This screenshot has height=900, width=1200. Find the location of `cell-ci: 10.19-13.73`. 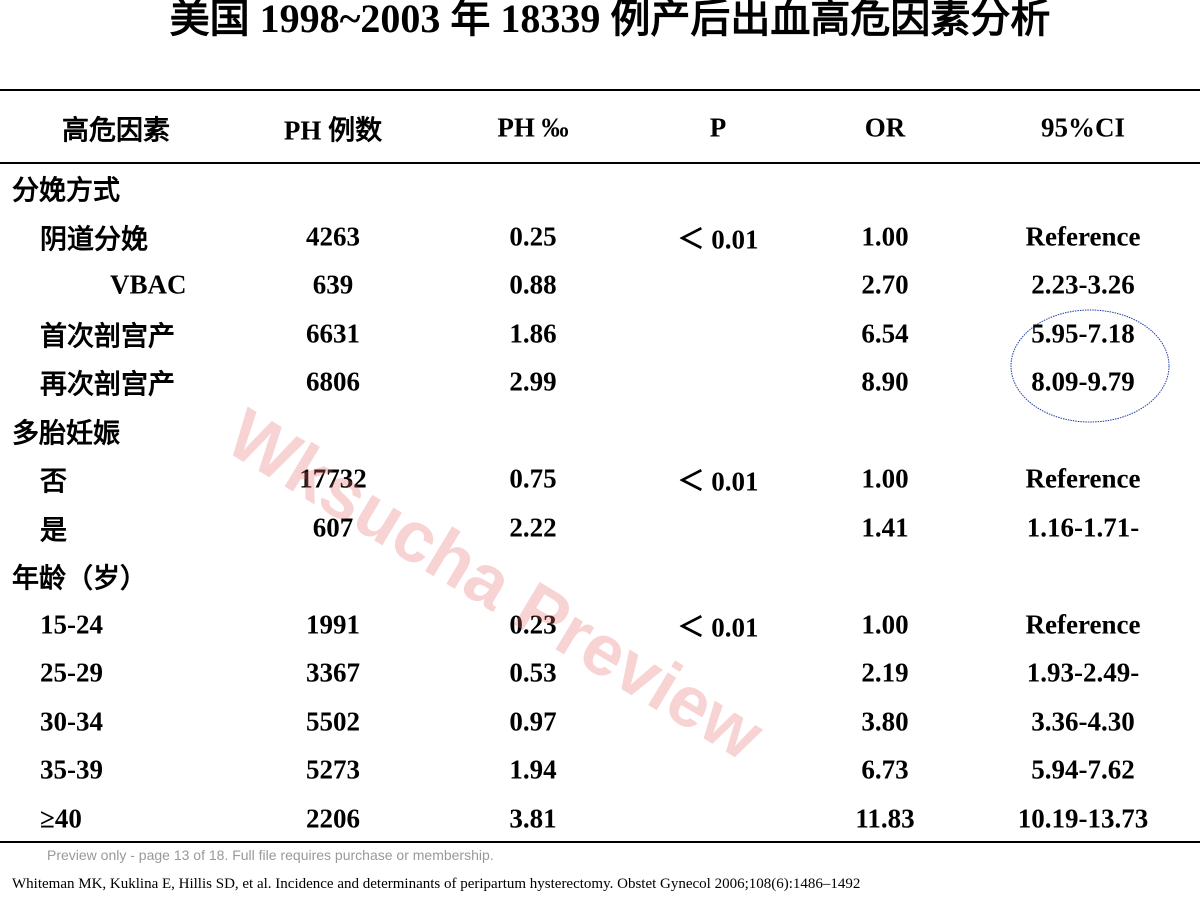

cell-ci: 10.19-13.73 is located at coordinates (1083, 818).